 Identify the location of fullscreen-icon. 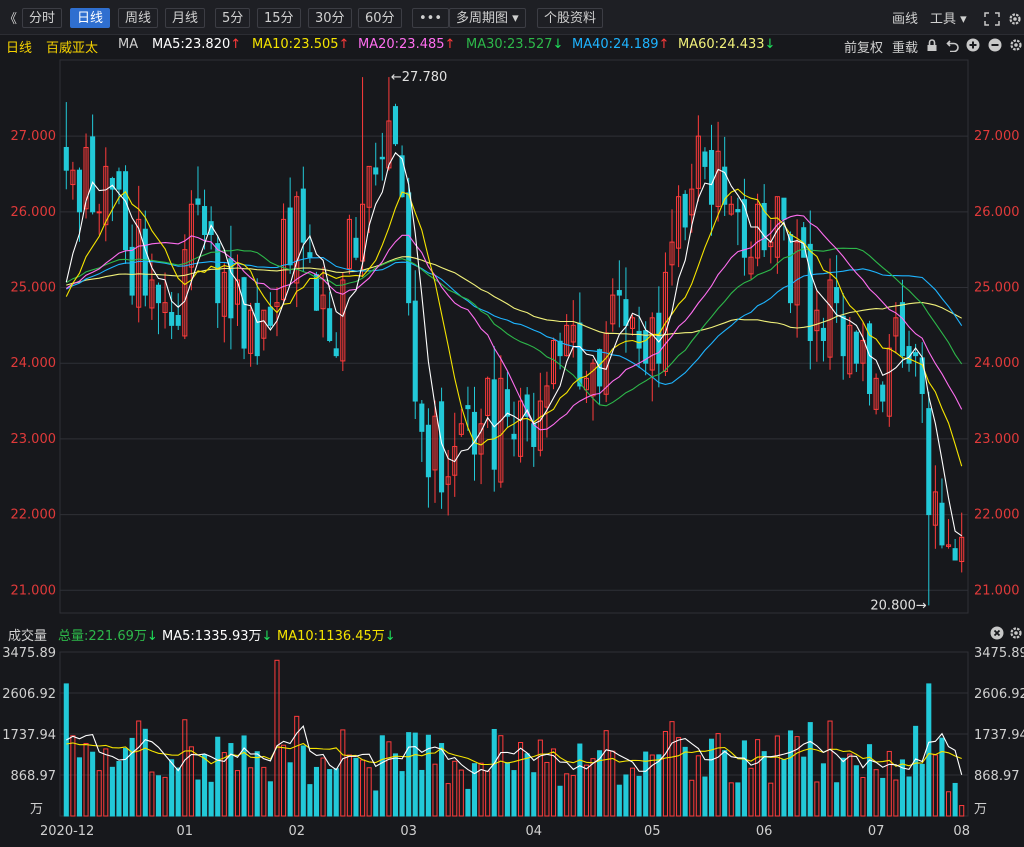
(992, 19).